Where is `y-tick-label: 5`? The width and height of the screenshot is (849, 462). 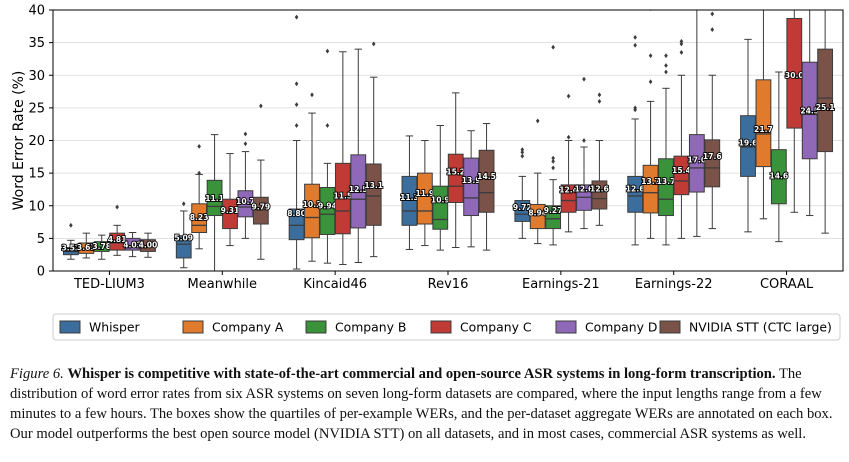
y-tick-label: 5 is located at coordinates (41, 239).